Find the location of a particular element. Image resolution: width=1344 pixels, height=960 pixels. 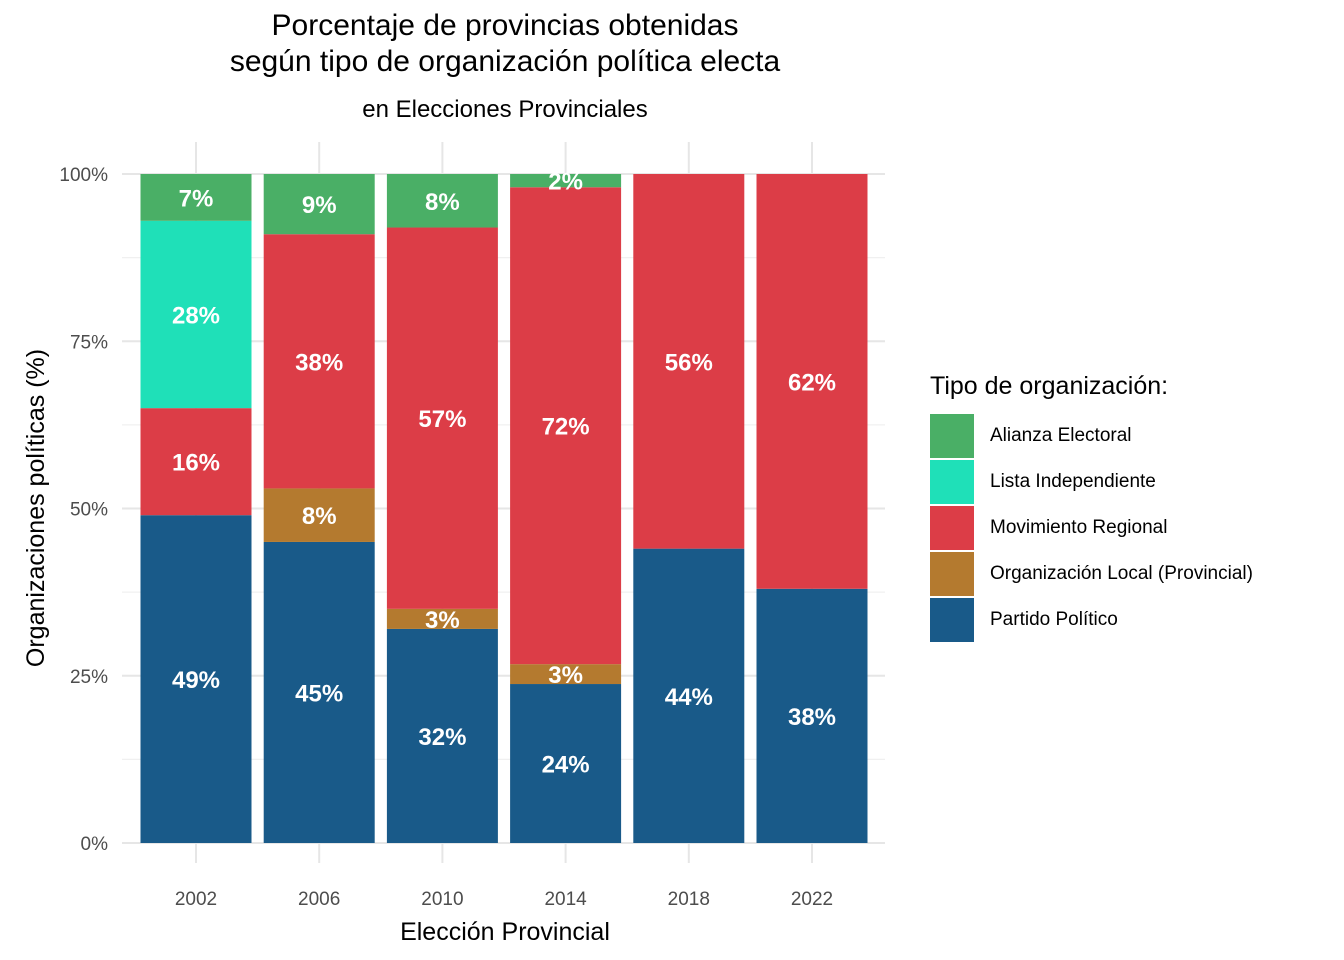

x-tick-label: 2002 is located at coordinates (196, 899).